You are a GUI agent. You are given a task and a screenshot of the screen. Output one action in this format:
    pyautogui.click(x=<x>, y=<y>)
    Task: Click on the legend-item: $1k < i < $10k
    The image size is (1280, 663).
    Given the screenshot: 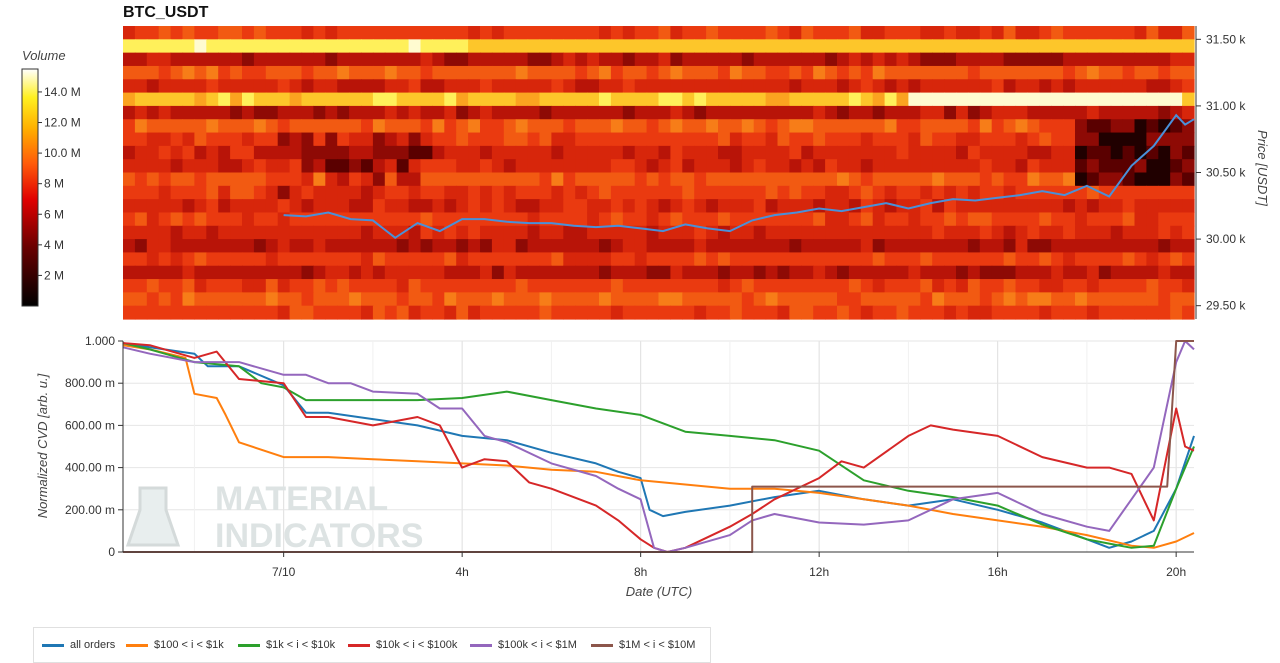 What is the action you would take?
    pyautogui.click(x=286, y=645)
    